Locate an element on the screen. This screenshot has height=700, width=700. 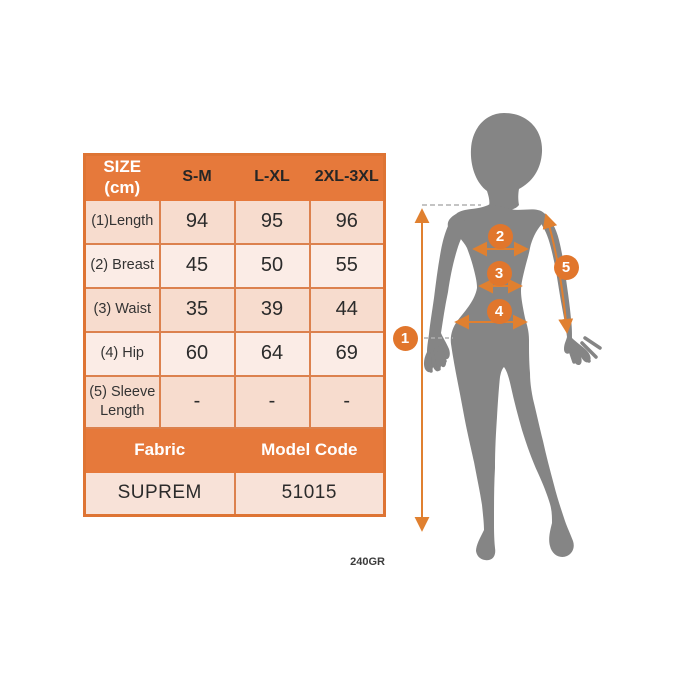
fabric-value-cell: SUPREM is located at coordinates (159, 493).